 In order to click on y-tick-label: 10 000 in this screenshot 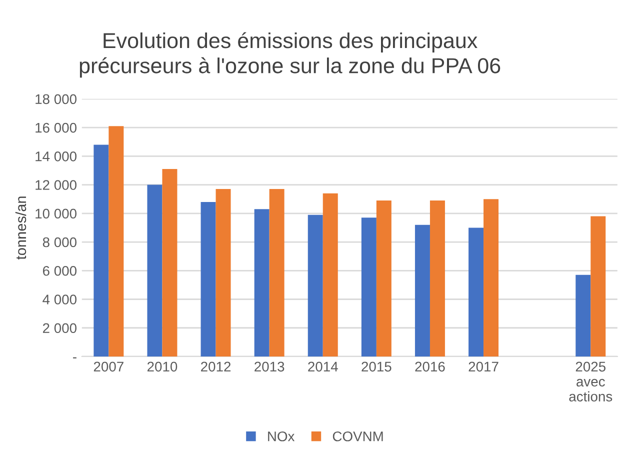, I will do `click(56, 213)`.